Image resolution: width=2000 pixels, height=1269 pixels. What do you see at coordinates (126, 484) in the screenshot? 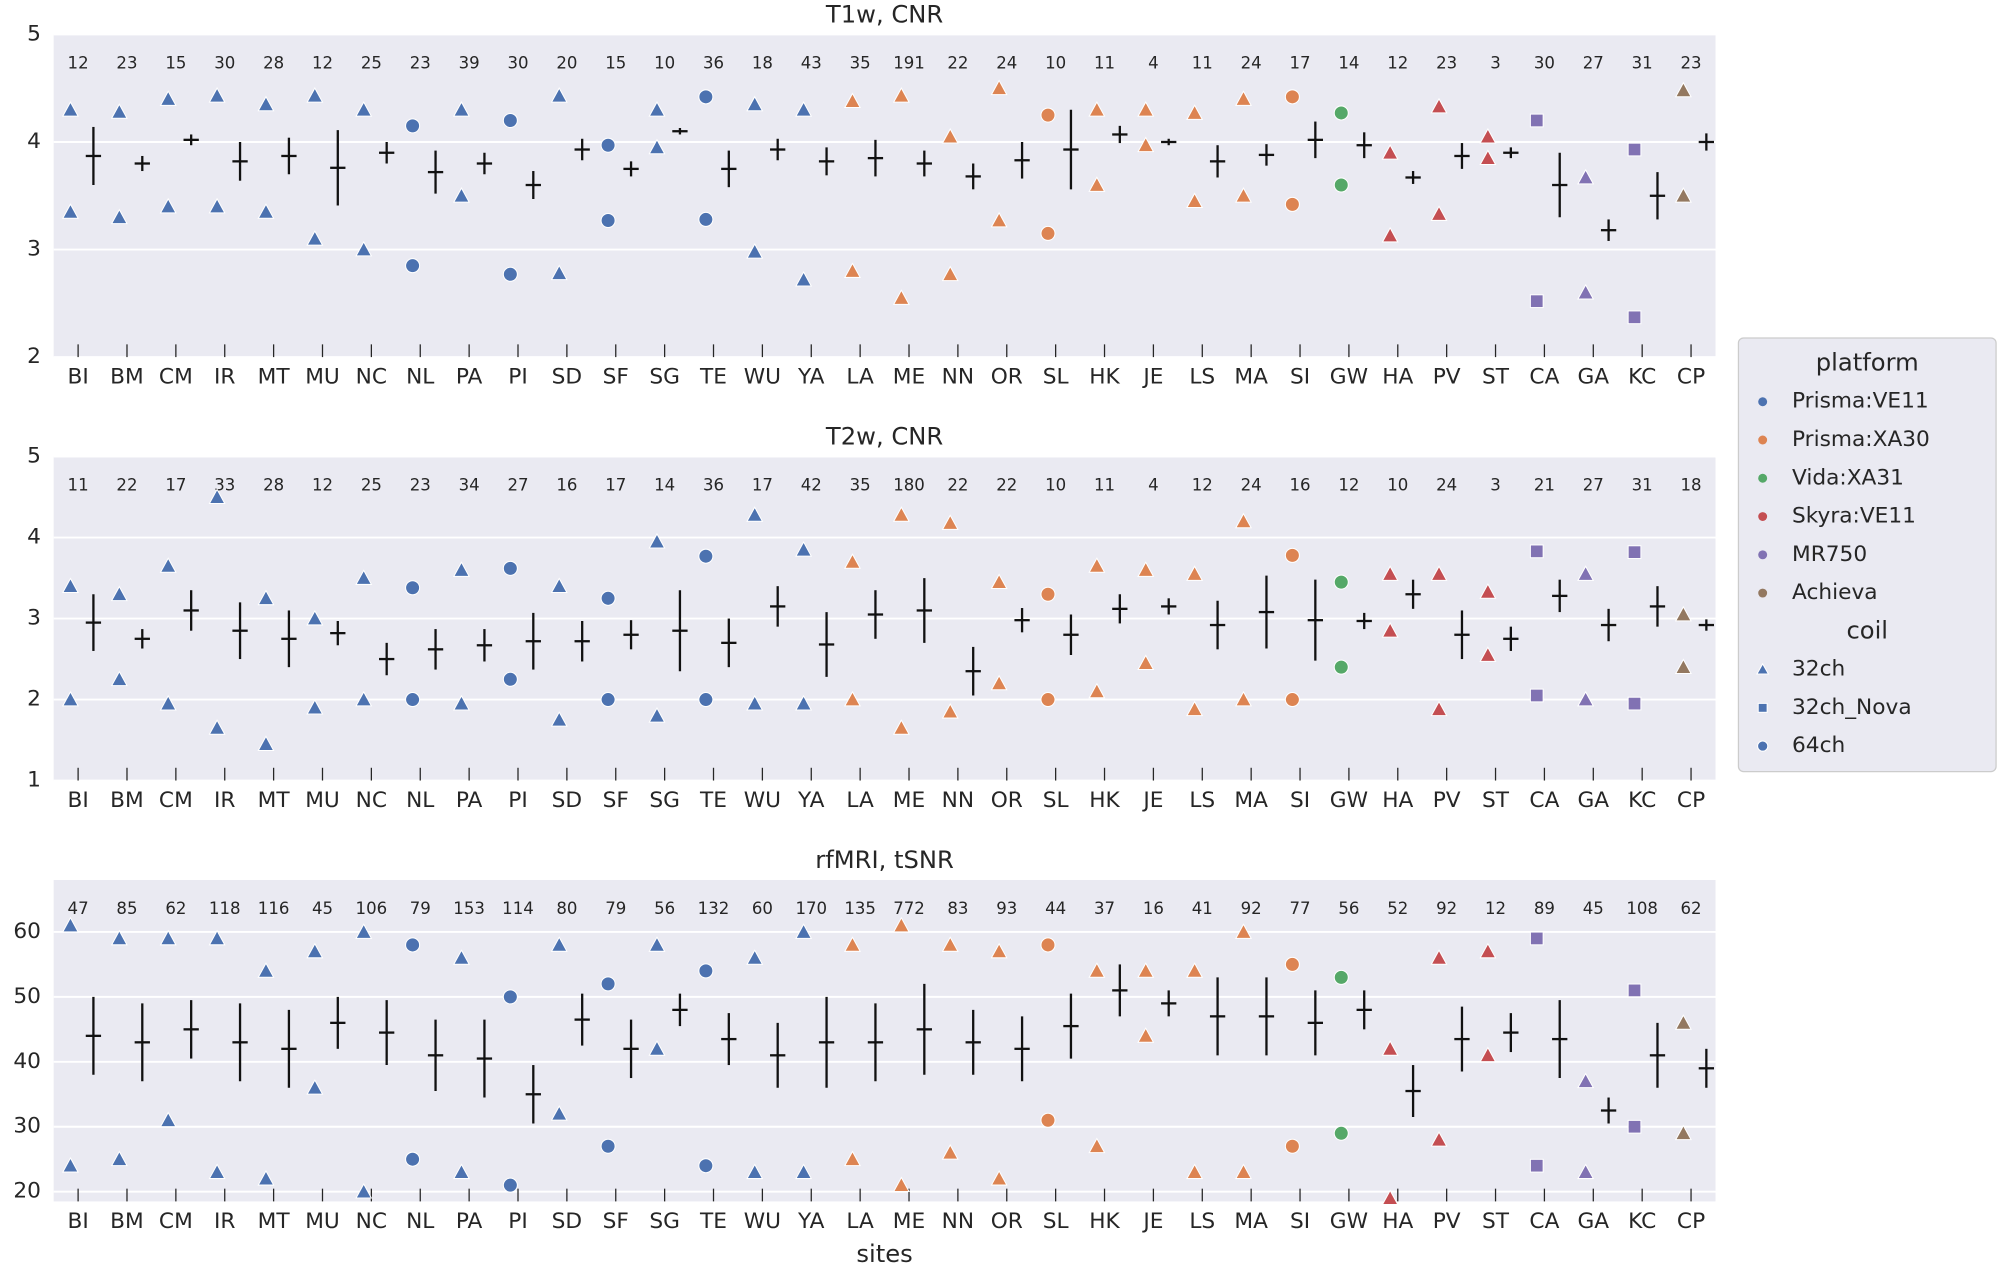
I see `count-label: 22` at bounding box center [126, 484].